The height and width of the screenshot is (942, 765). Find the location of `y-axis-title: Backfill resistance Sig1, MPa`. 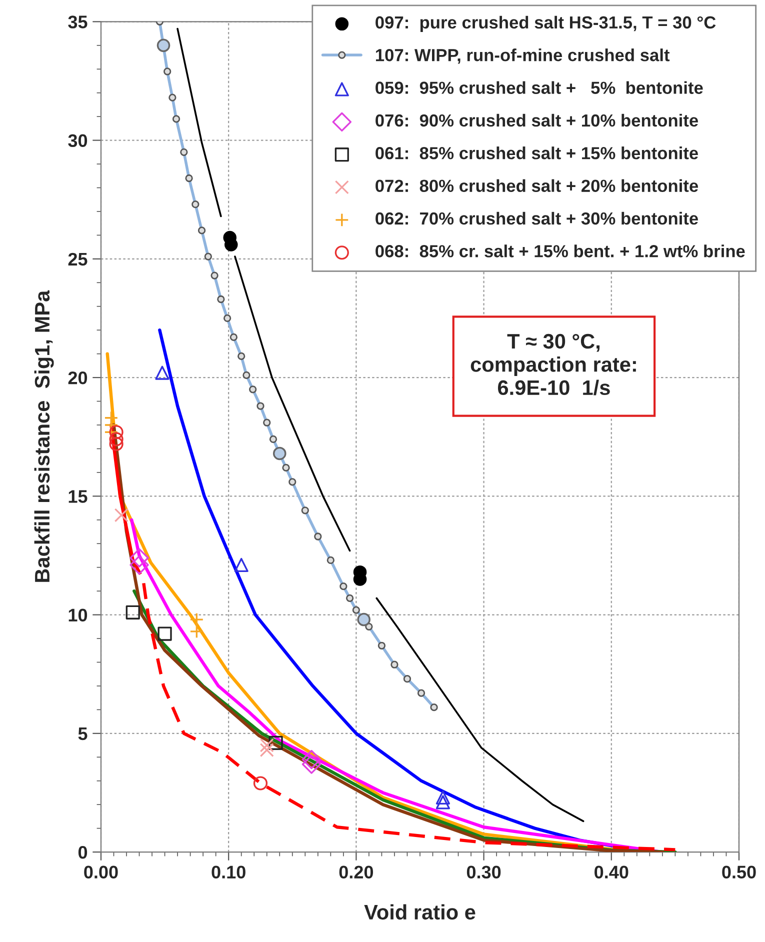

y-axis-title: Backfill resistance Sig1, MPa is located at coordinates (44, 436).